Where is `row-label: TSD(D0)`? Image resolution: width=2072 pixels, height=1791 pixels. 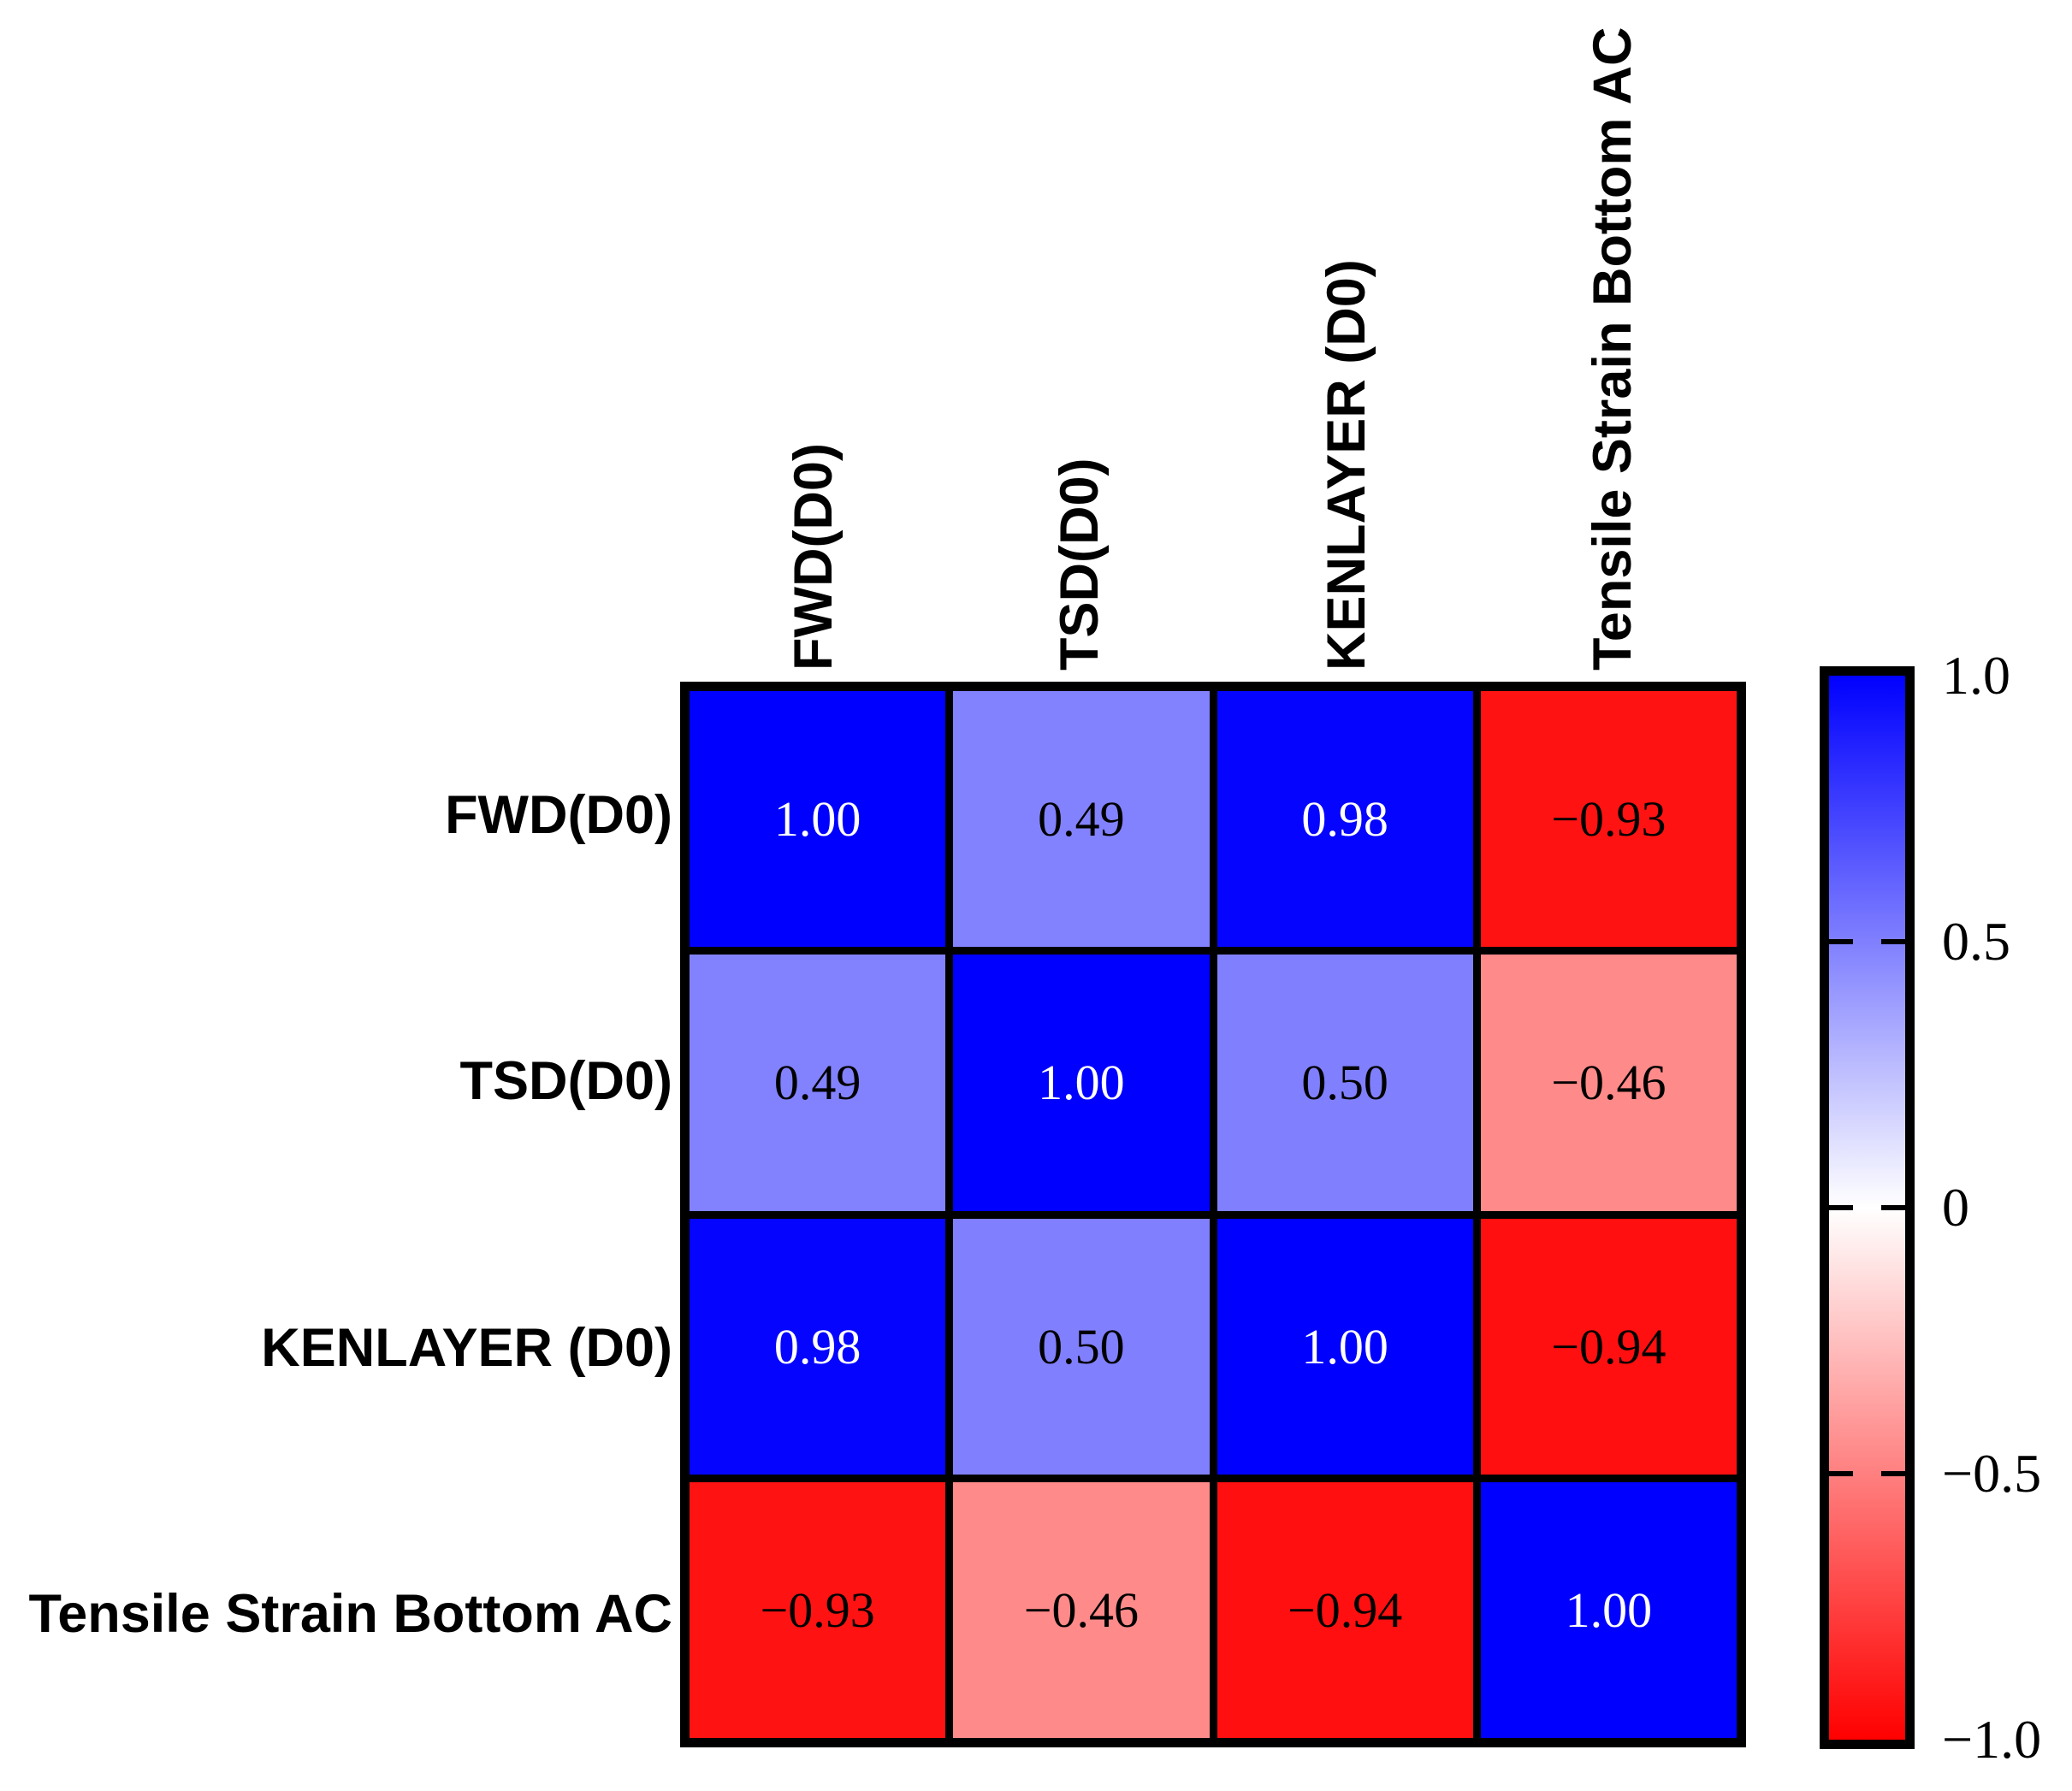
row-label: TSD(D0) is located at coordinates (566, 1081).